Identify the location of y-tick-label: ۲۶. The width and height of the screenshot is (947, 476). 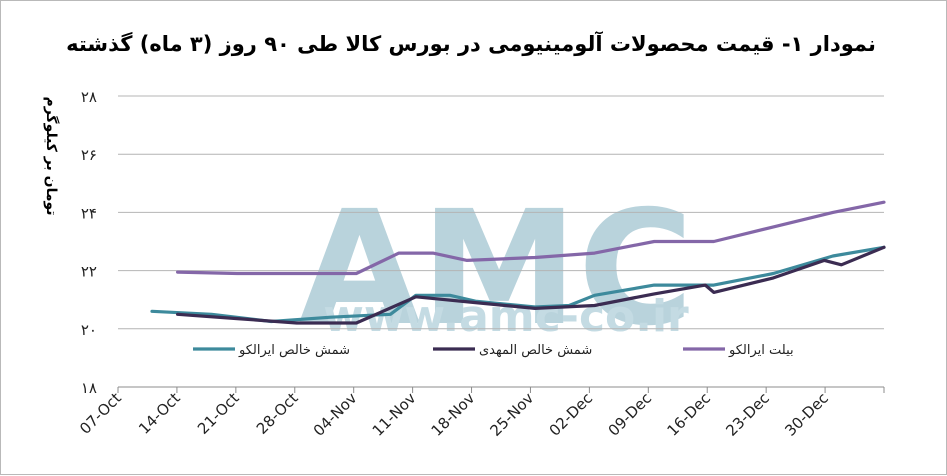
(89, 155).